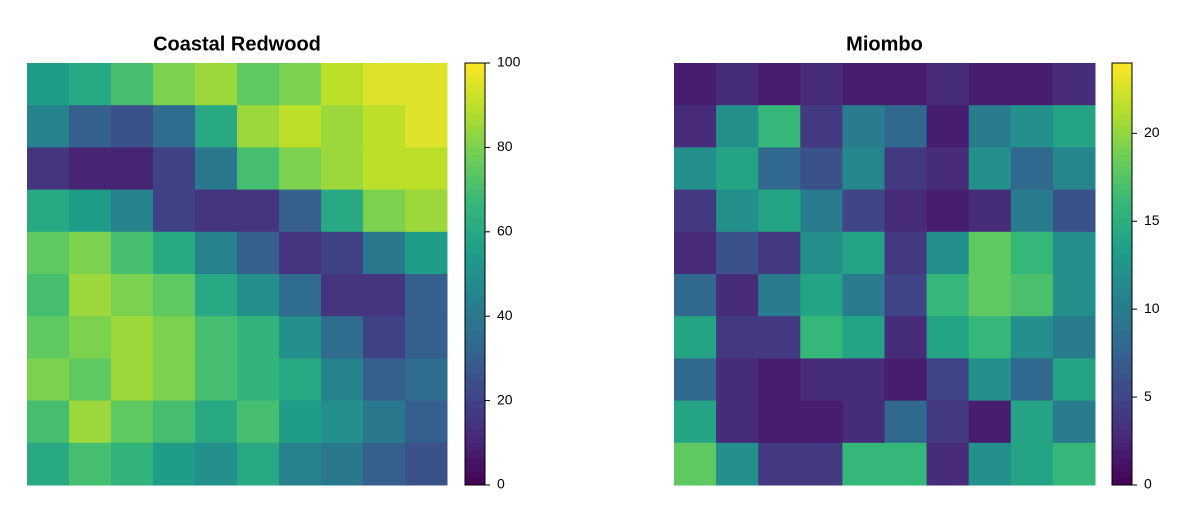 The width and height of the screenshot is (1197, 531). I want to click on colorbar-tick-label: 80, so click(505, 146).